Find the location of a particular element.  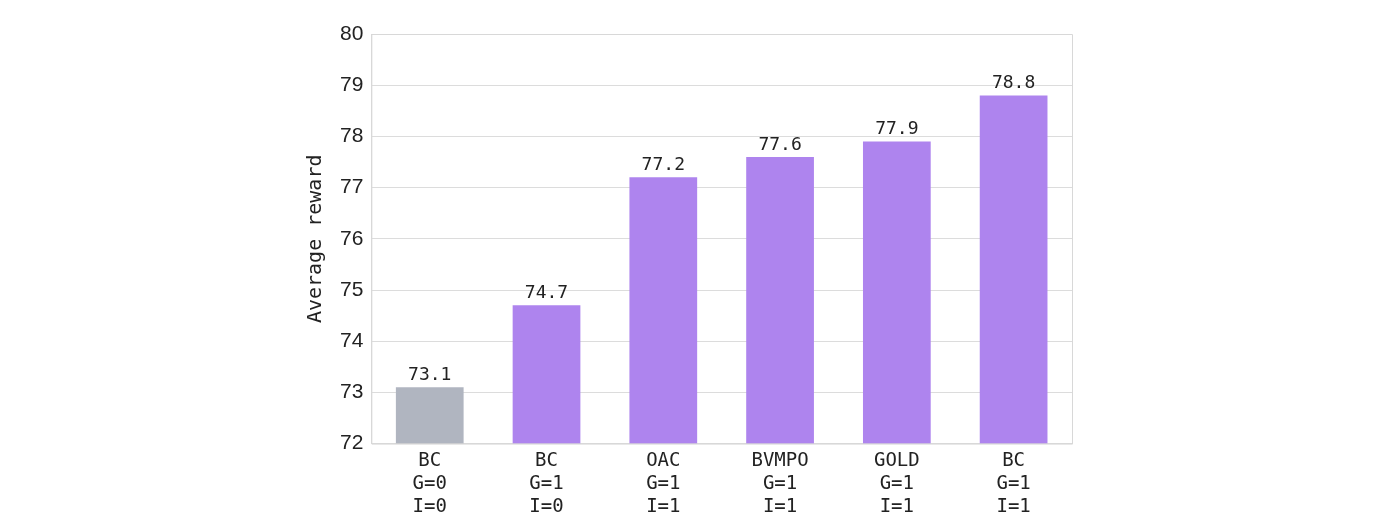

x-tick-label: BVMPO G=1 I=1 is located at coordinates (780, 481).